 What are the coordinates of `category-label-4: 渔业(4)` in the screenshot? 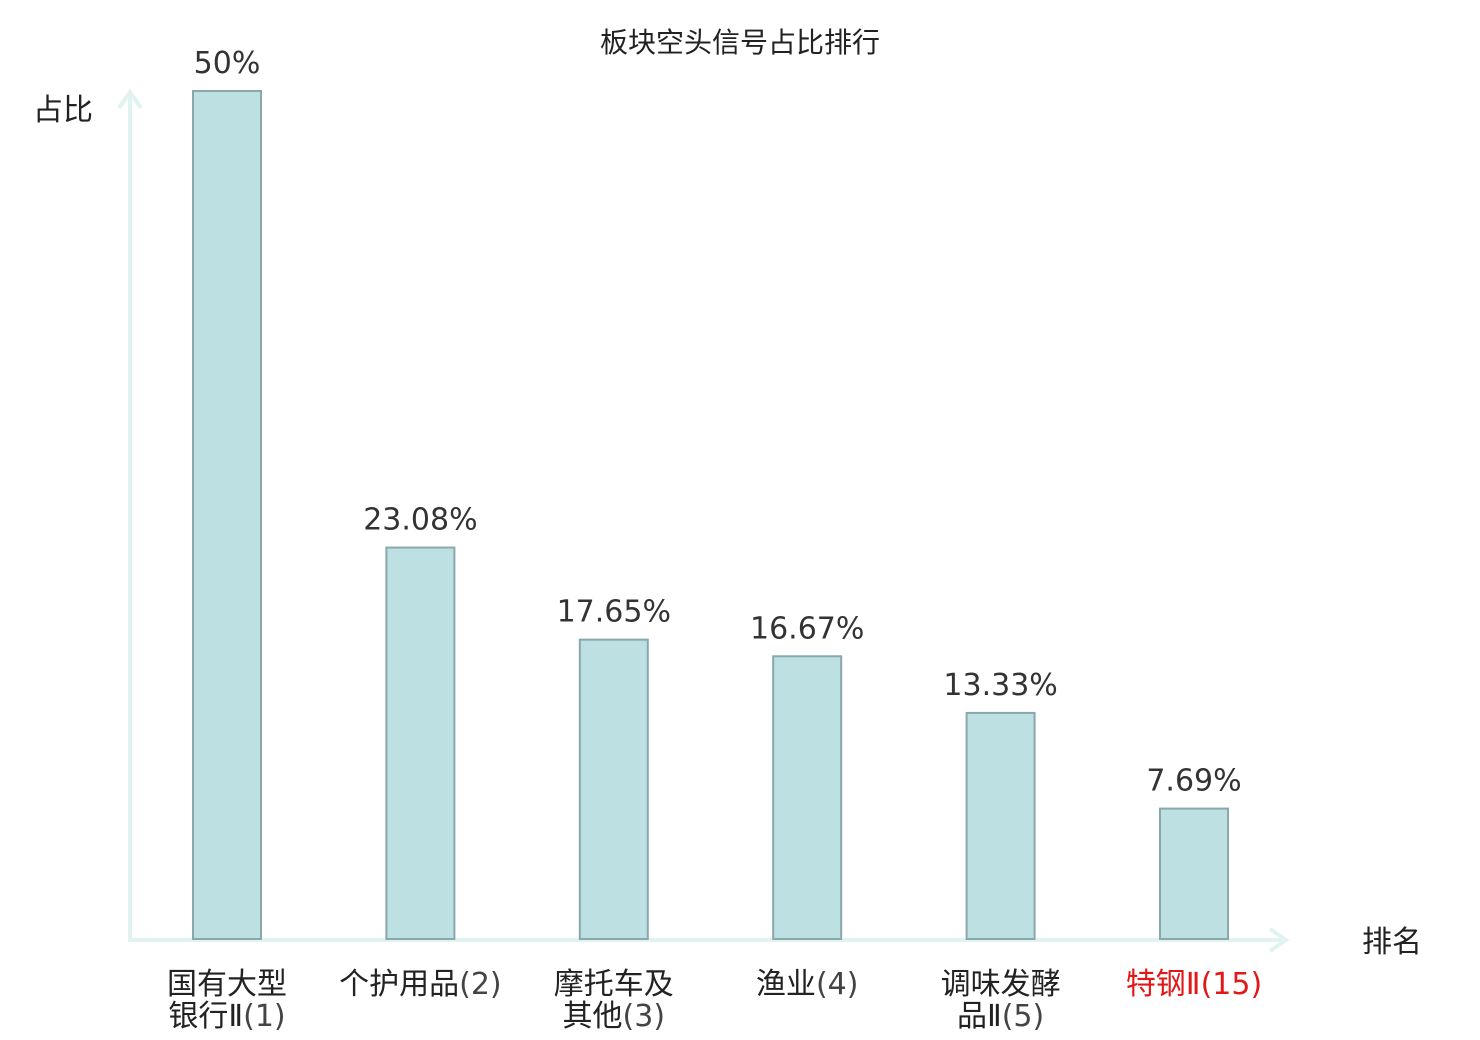 It's located at (807, 984).